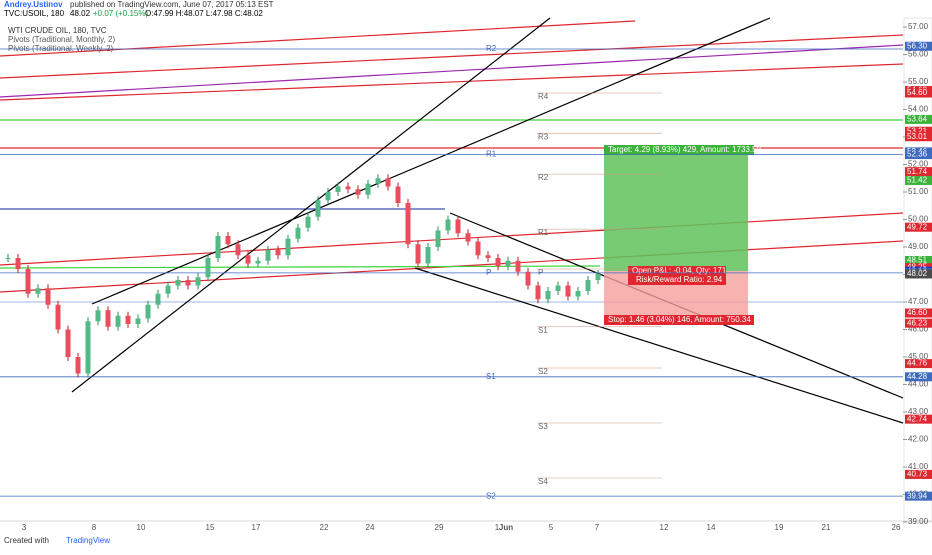 Image resolution: width=932 pixels, height=555 pixels. I want to click on x-tick-label: 24, so click(370, 527).